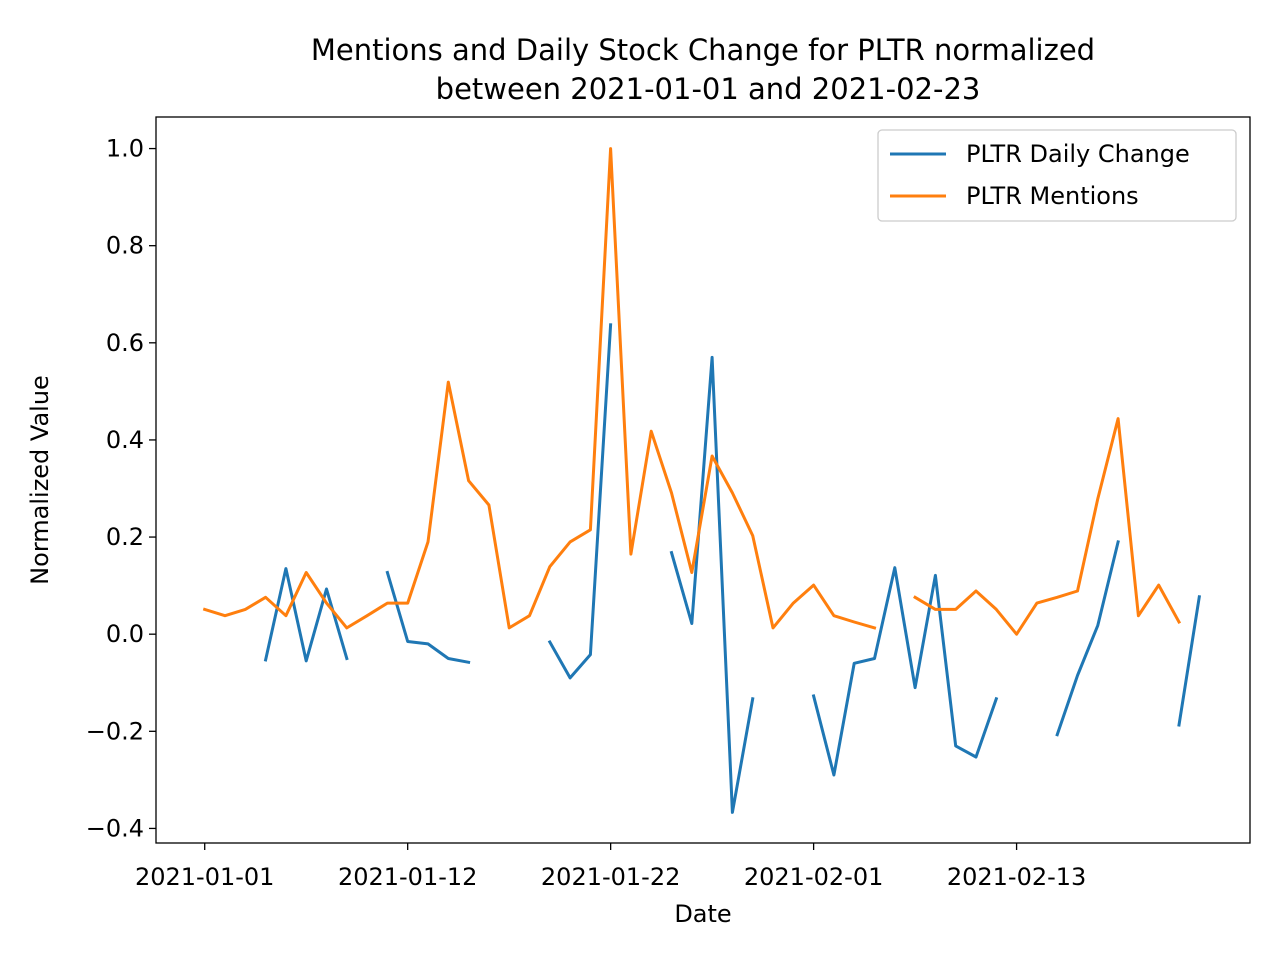 The image size is (1280, 960). I want to click on x-tick-label: 2021-01-22, so click(610, 877).